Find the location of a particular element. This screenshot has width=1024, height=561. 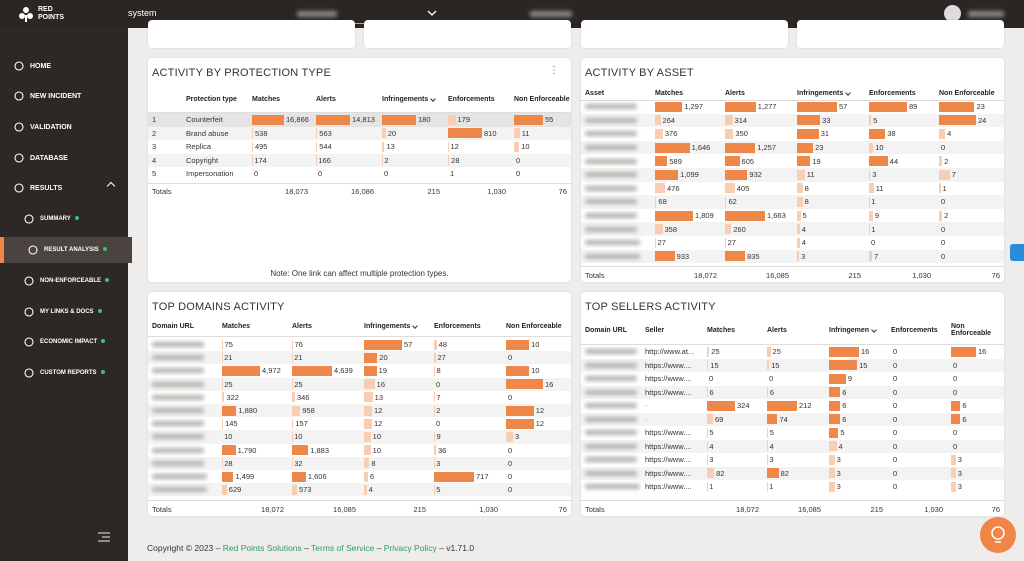

table-row: 358 260 4 1 0 is located at coordinates (792, 229).